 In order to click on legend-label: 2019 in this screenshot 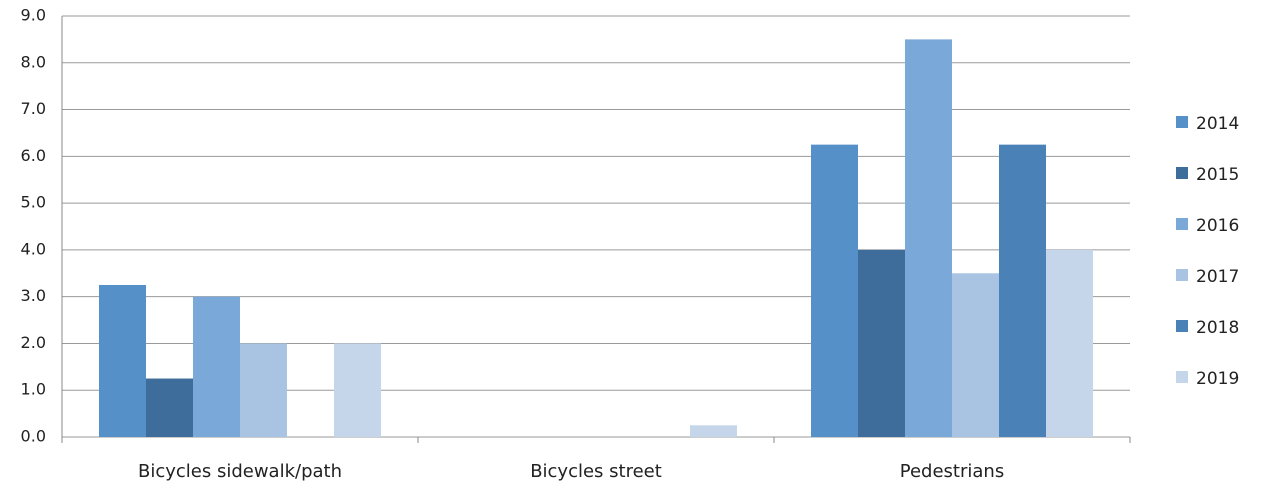, I will do `click(1217, 379)`.